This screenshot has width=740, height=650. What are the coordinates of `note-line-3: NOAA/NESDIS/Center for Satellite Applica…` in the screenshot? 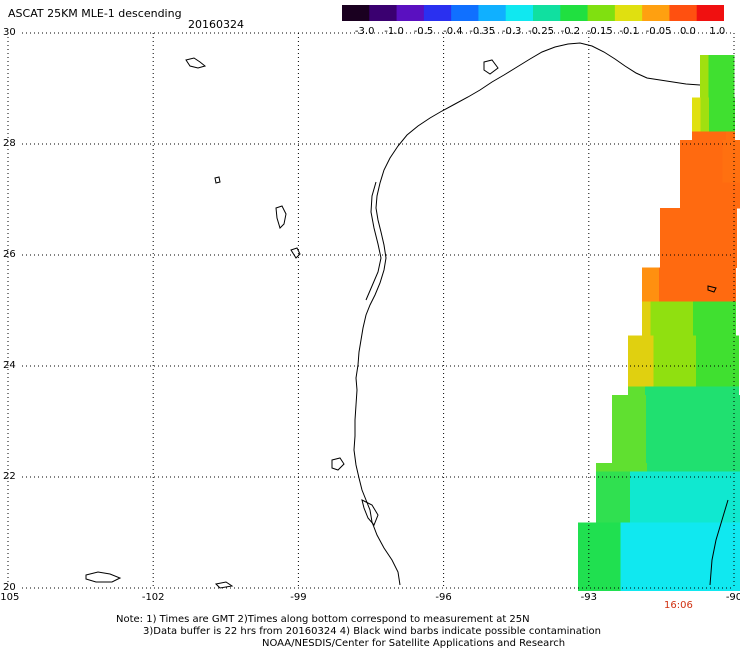 It's located at (414, 643).